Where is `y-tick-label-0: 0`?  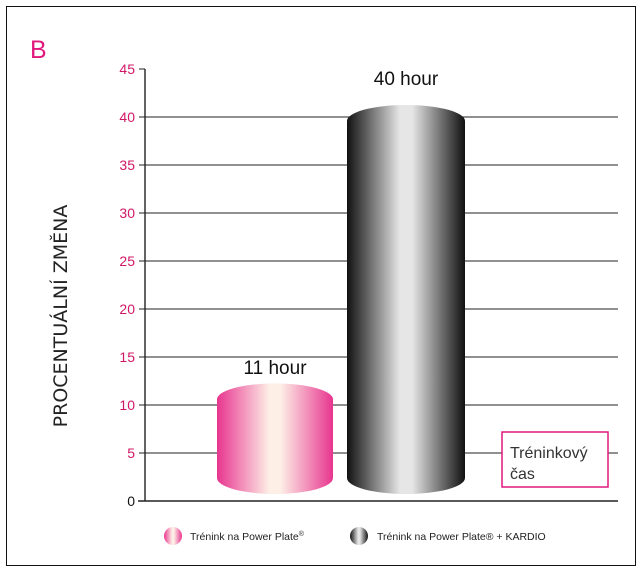 y-tick-label-0: 0 is located at coordinates (131, 501).